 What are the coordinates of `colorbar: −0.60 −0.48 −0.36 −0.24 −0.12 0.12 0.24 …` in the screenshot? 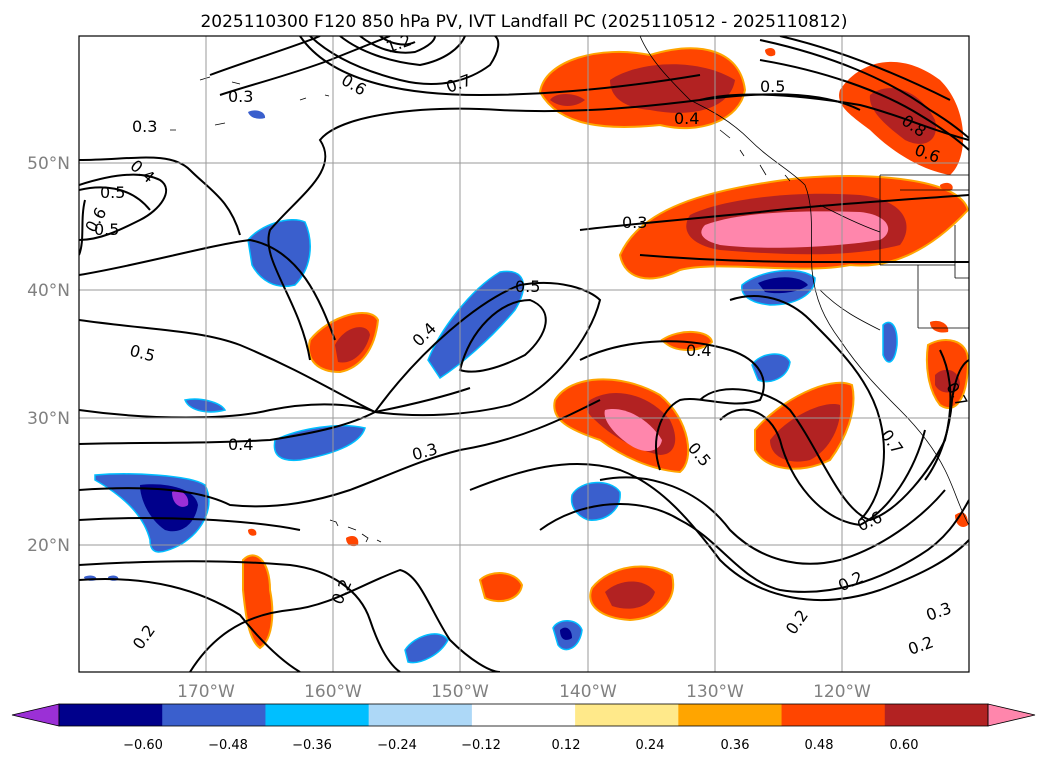 It's located at (523, 728).